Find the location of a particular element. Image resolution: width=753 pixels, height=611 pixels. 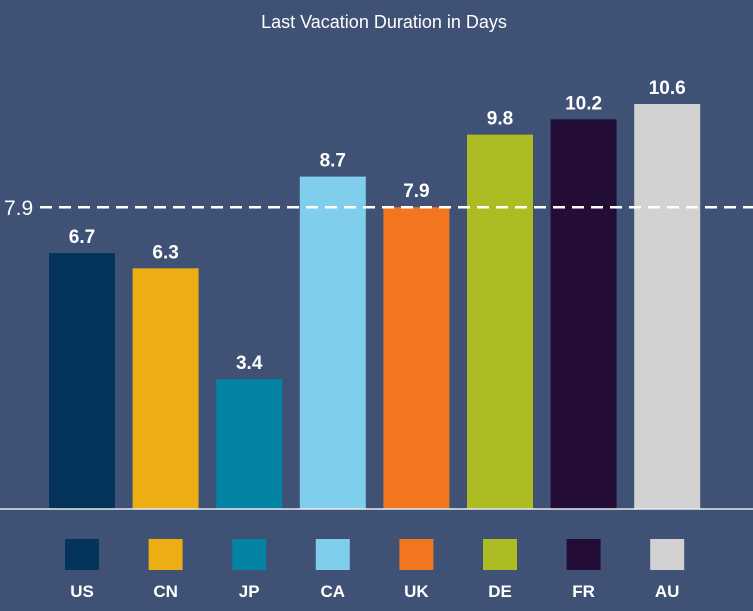

legend-swatch-au is located at coordinates (667, 554).